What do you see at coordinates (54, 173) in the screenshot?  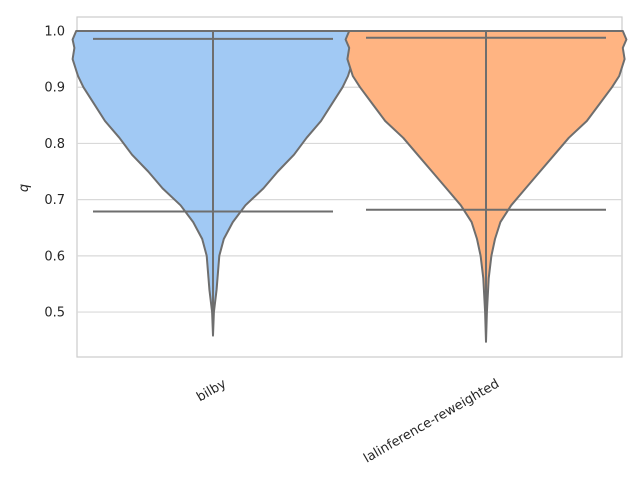 I see `y-tick-labels: 0.5 0.6 0.7 0.8 0.9 1.0` at bounding box center [54, 173].